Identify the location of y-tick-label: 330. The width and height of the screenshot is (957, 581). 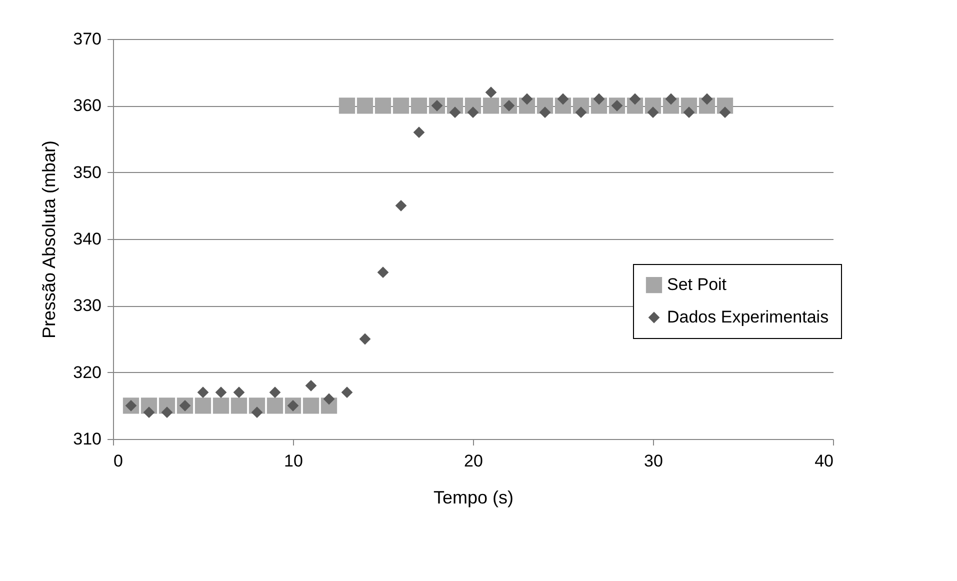
(87, 306).